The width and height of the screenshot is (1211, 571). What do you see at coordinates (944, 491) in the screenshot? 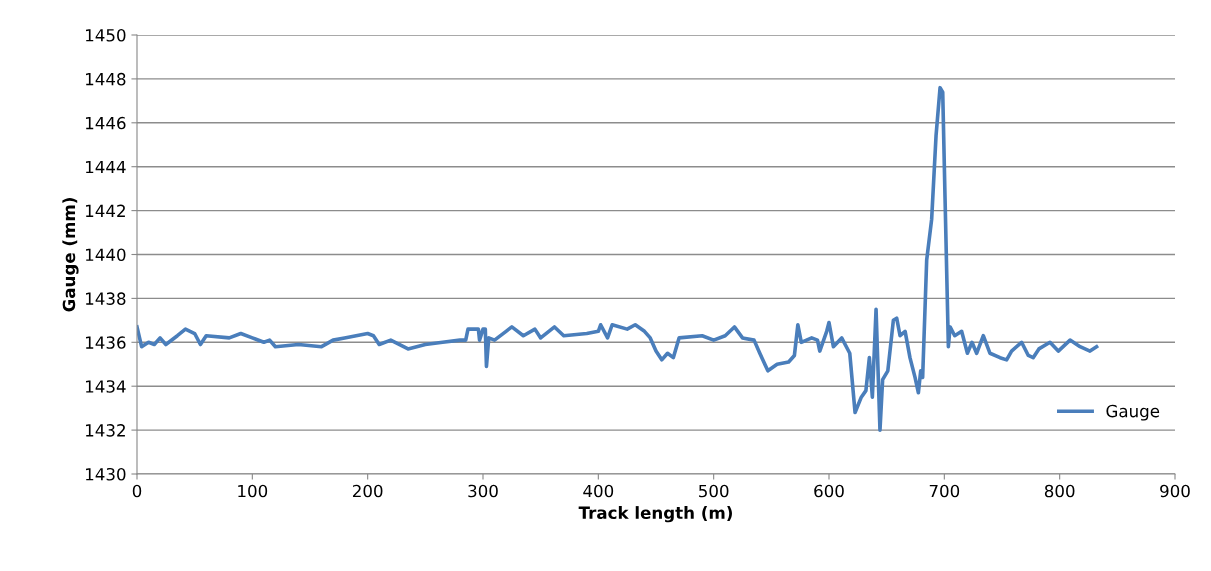
I see `x-tick-label: 700` at bounding box center [944, 491].